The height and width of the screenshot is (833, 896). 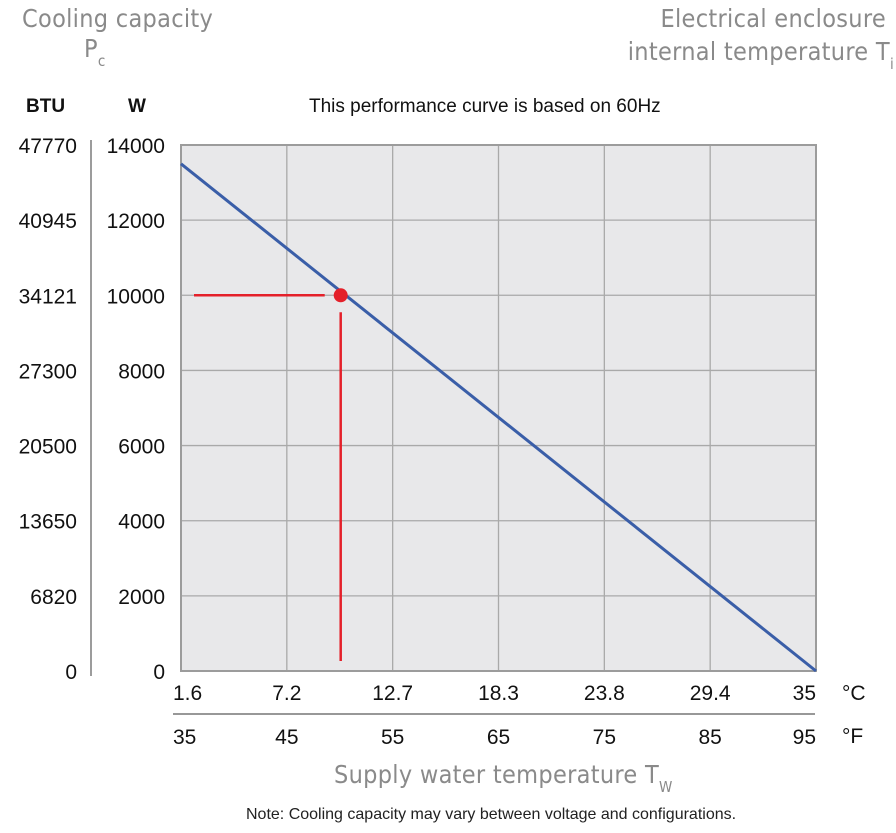 I want to click on top-right-title-line2: internal temperature Ti, so click(x=761, y=55).